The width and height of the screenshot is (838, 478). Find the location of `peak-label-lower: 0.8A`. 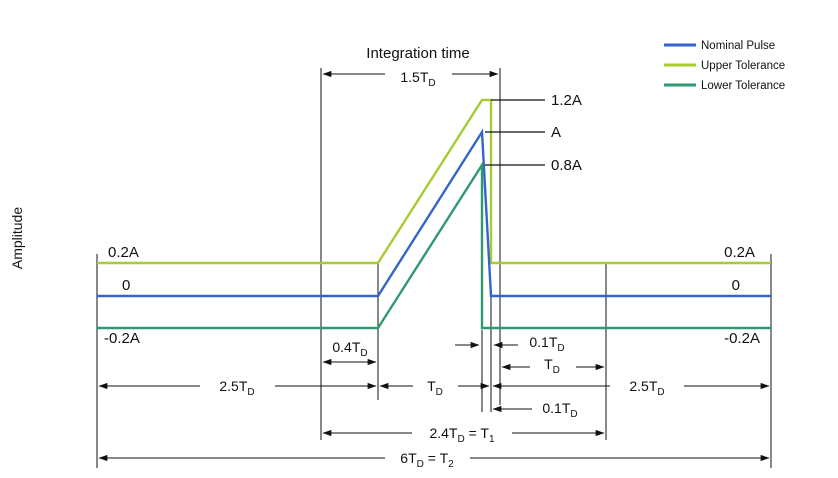

peak-label-lower: 0.8A is located at coordinates (566, 165).